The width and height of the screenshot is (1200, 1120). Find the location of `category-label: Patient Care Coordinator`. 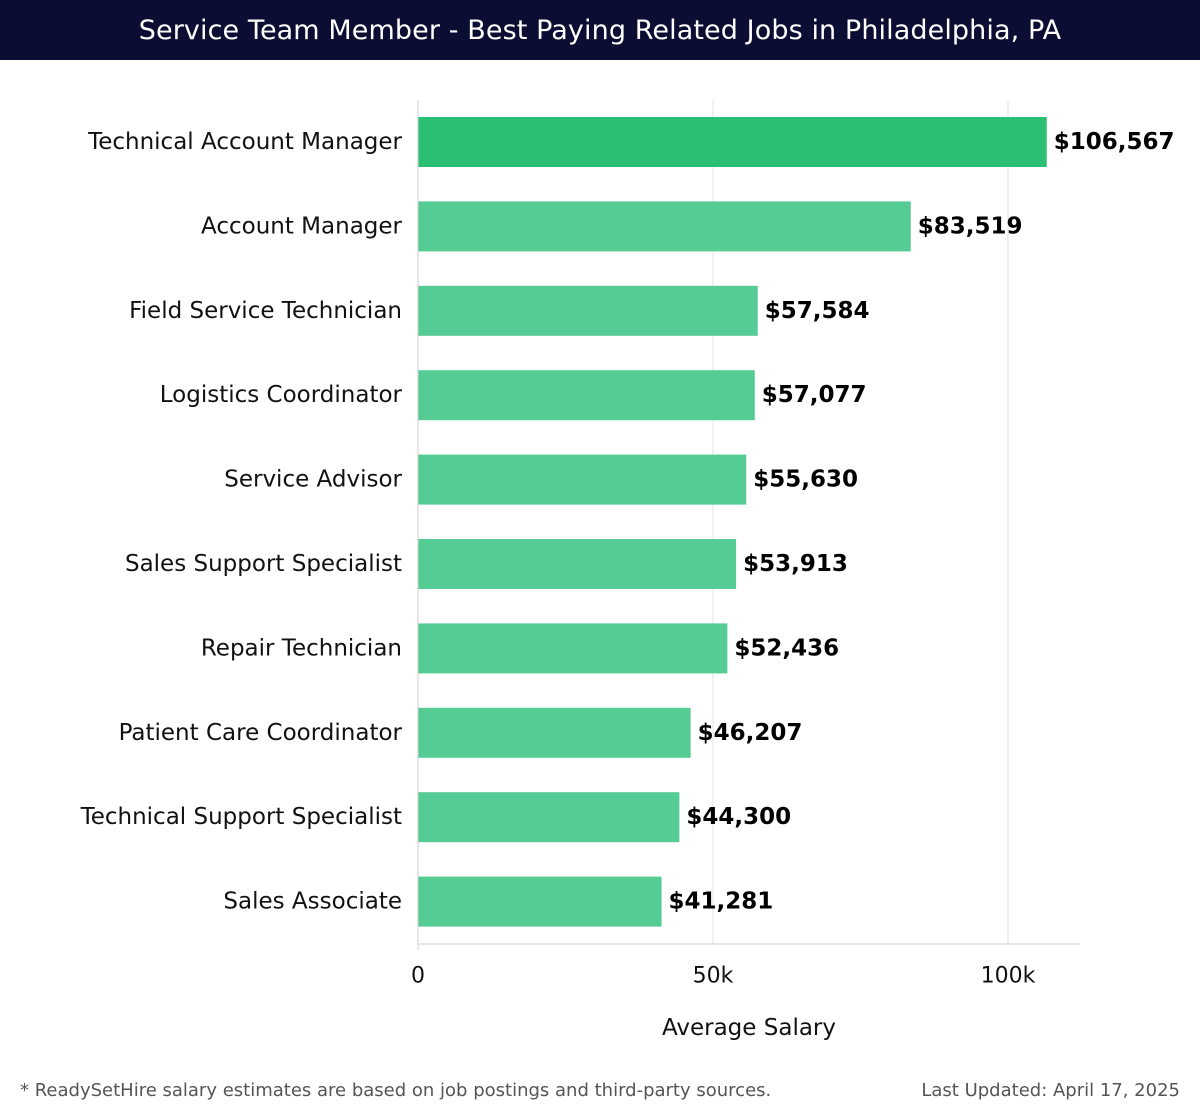

category-label: Patient Care Coordinator is located at coordinates (261, 733).